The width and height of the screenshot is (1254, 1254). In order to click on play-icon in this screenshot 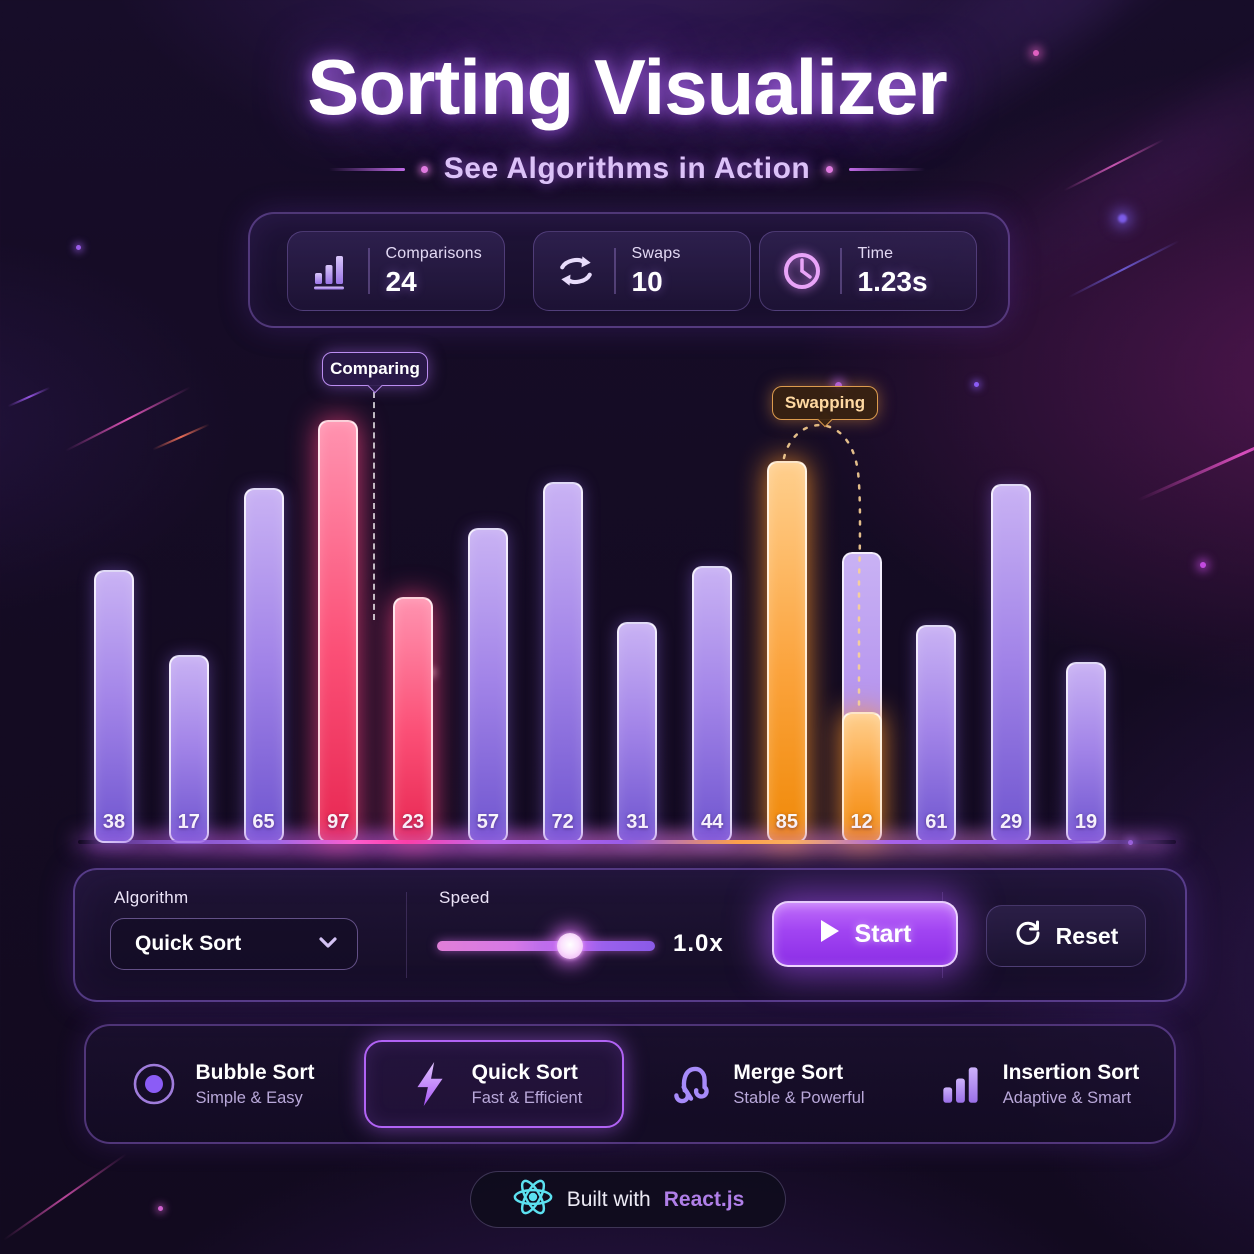, I will do `click(830, 934)`.